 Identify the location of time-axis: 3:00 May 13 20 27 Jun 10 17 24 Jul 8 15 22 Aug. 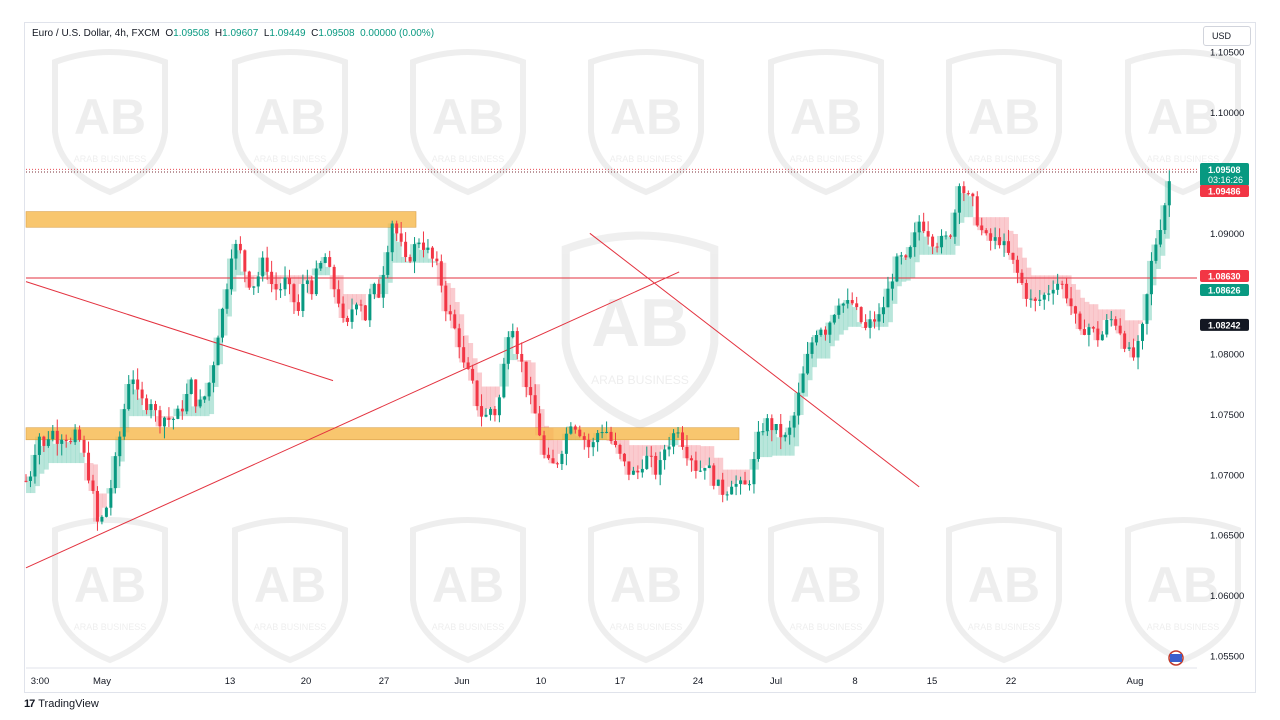
(611, 677).